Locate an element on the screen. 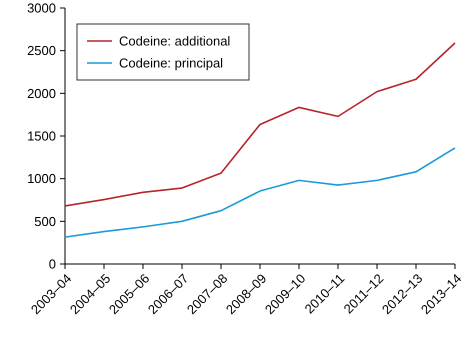 The width and height of the screenshot is (475, 338). y-tick-label: 500 is located at coordinates (45, 221).